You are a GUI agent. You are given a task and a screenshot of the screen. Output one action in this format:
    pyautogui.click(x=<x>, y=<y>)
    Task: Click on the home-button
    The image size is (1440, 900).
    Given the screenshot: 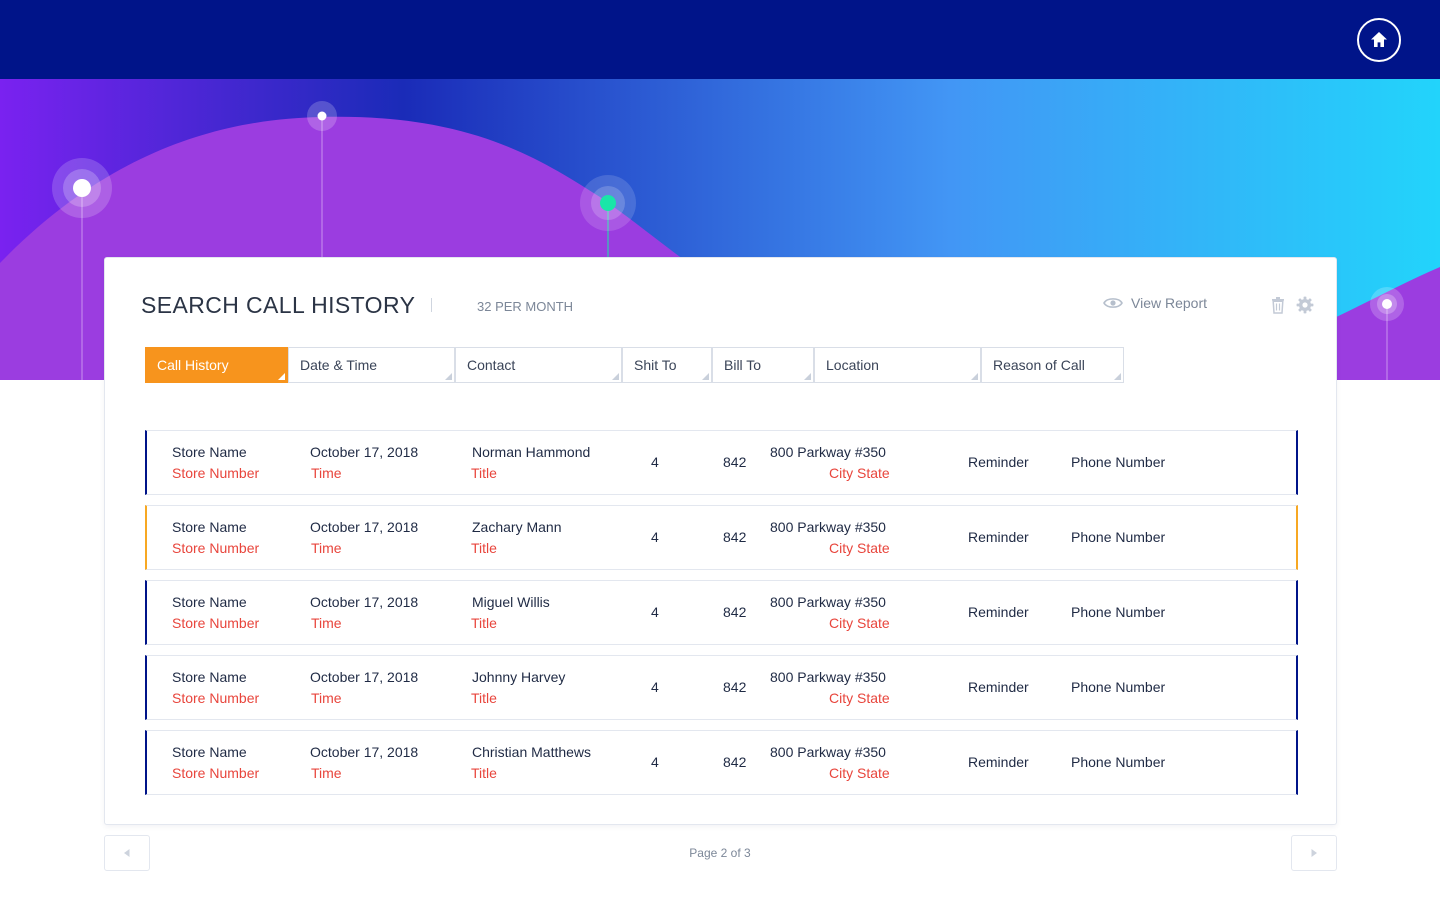 What is the action you would take?
    pyautogui.click(x=1379, y=40)
    